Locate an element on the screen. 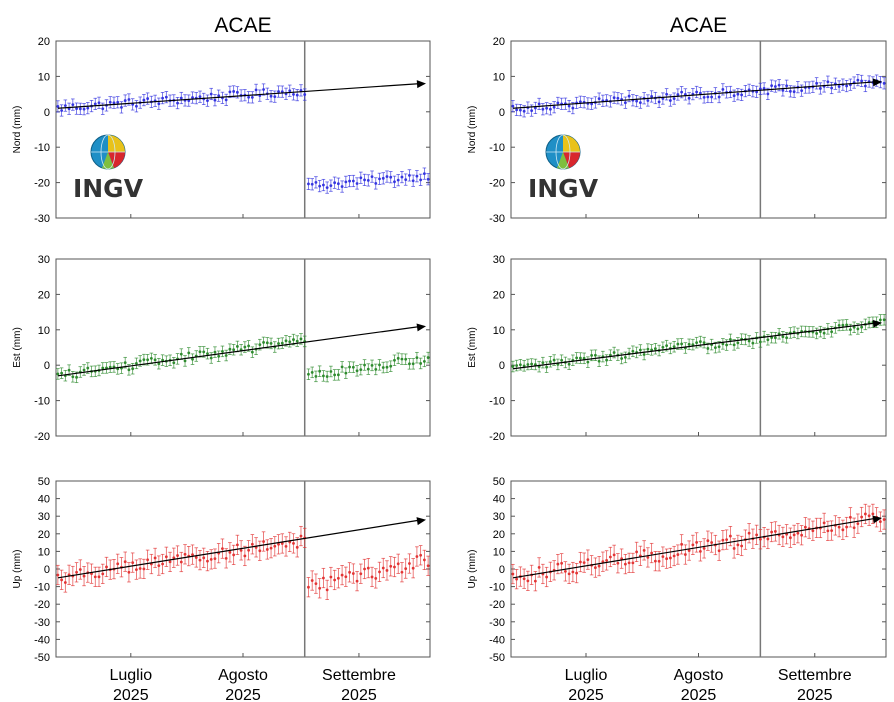  y-tick-label: -30 is located at coordinates (497, 219).